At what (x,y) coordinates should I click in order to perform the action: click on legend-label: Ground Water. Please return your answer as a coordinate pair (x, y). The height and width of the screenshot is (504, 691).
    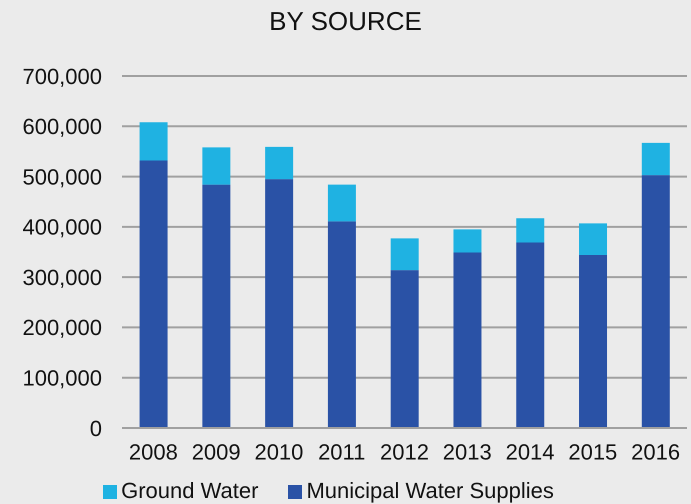
    Looking at the image, I should click on (189, 490).